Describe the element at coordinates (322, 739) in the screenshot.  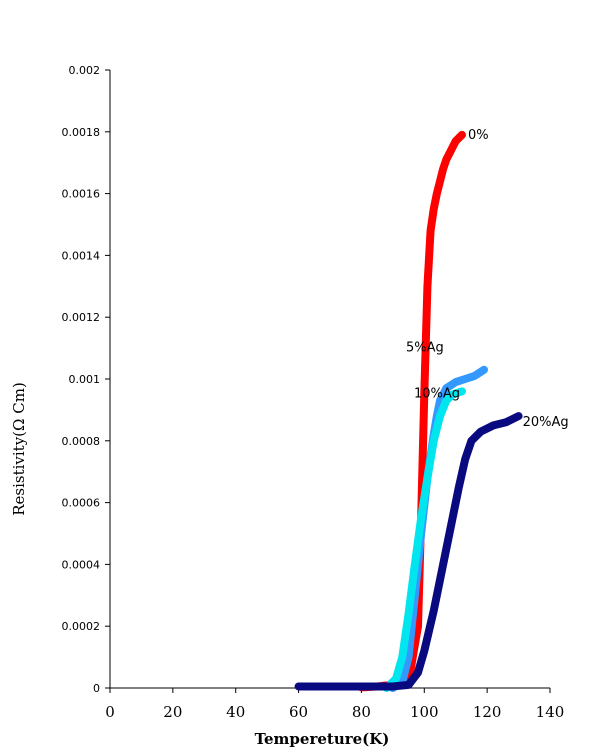
I see `x-axis-label: Tempereture(K)` at that location.